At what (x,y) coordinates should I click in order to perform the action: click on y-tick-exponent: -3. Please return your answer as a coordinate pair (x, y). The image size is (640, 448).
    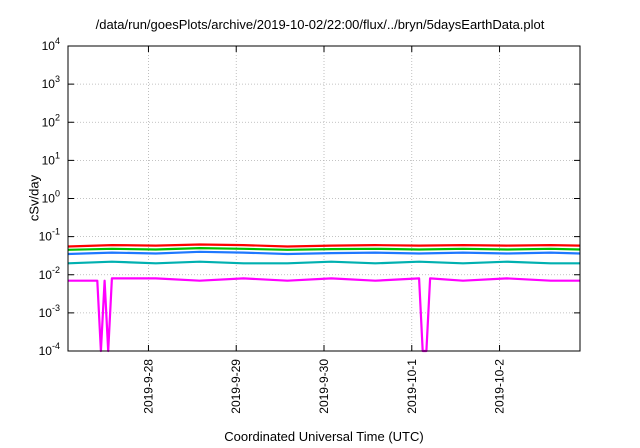
    Looking at the image, I should click on (56, 308).